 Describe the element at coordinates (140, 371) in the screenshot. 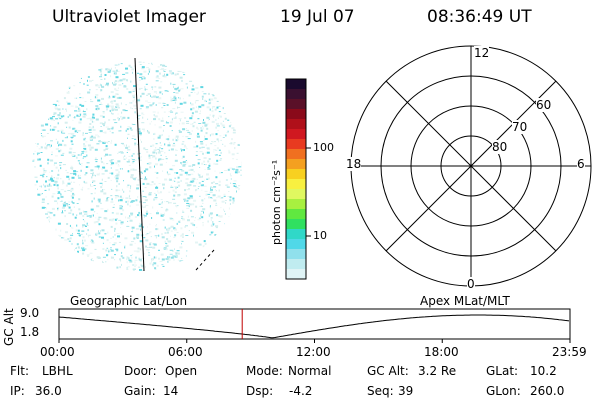

I see `status-door-key: Door:` at that location.